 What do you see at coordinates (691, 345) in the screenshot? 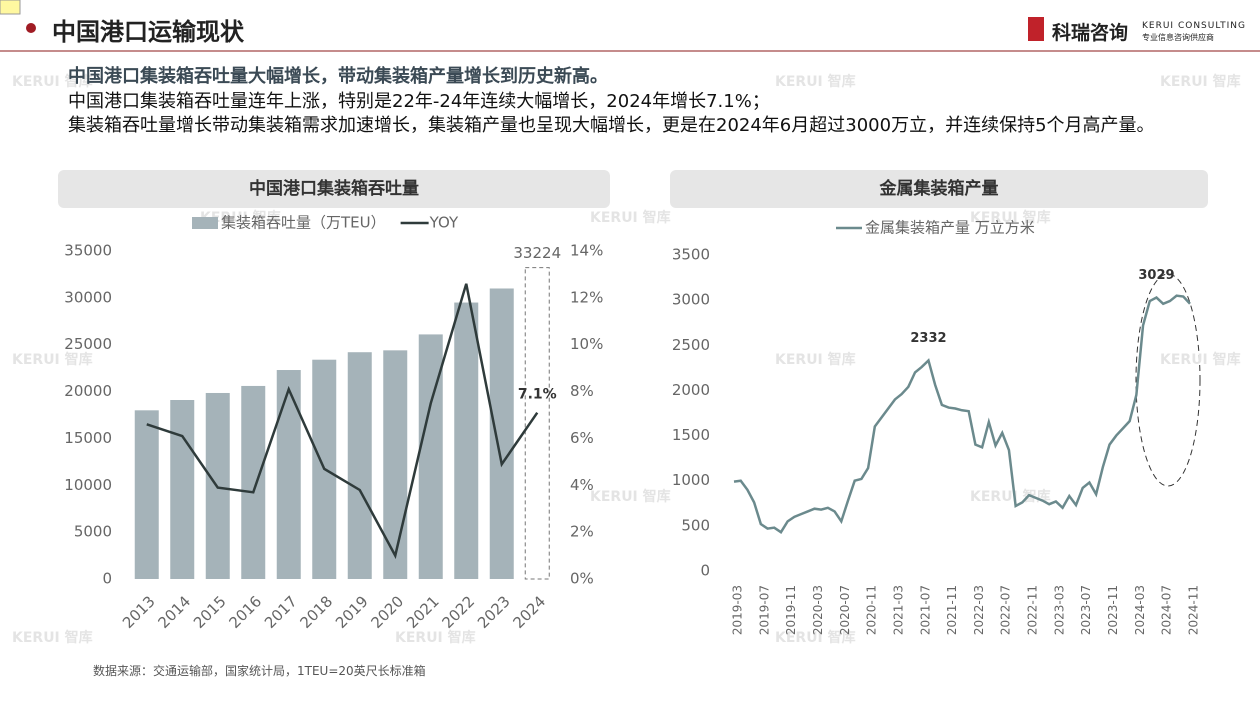
I see `y-tick-label: 2500` at bounding box center [691, 345].